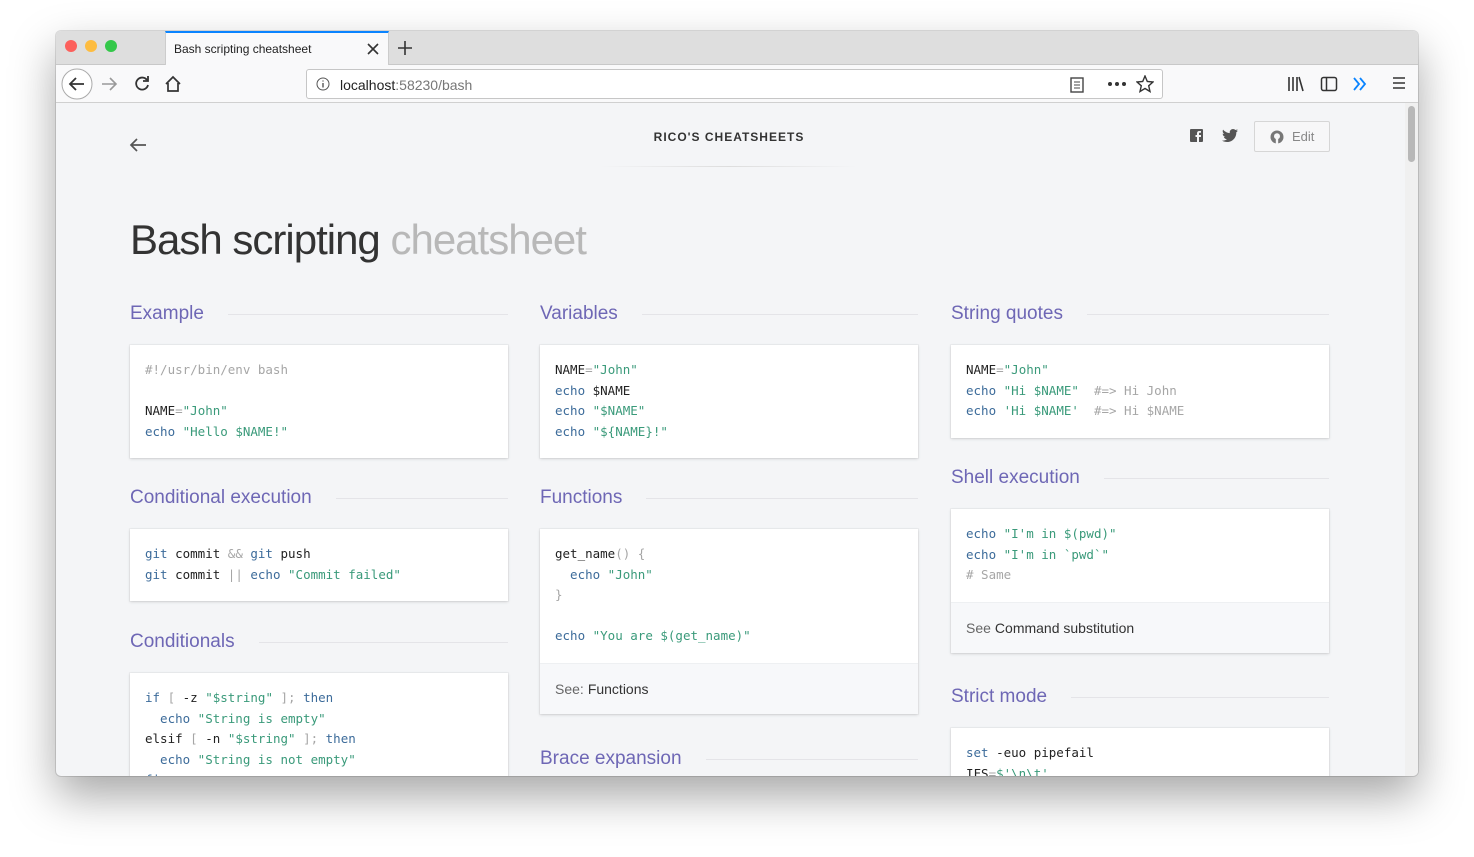  I want to click on forward-button, so click(109, 84).